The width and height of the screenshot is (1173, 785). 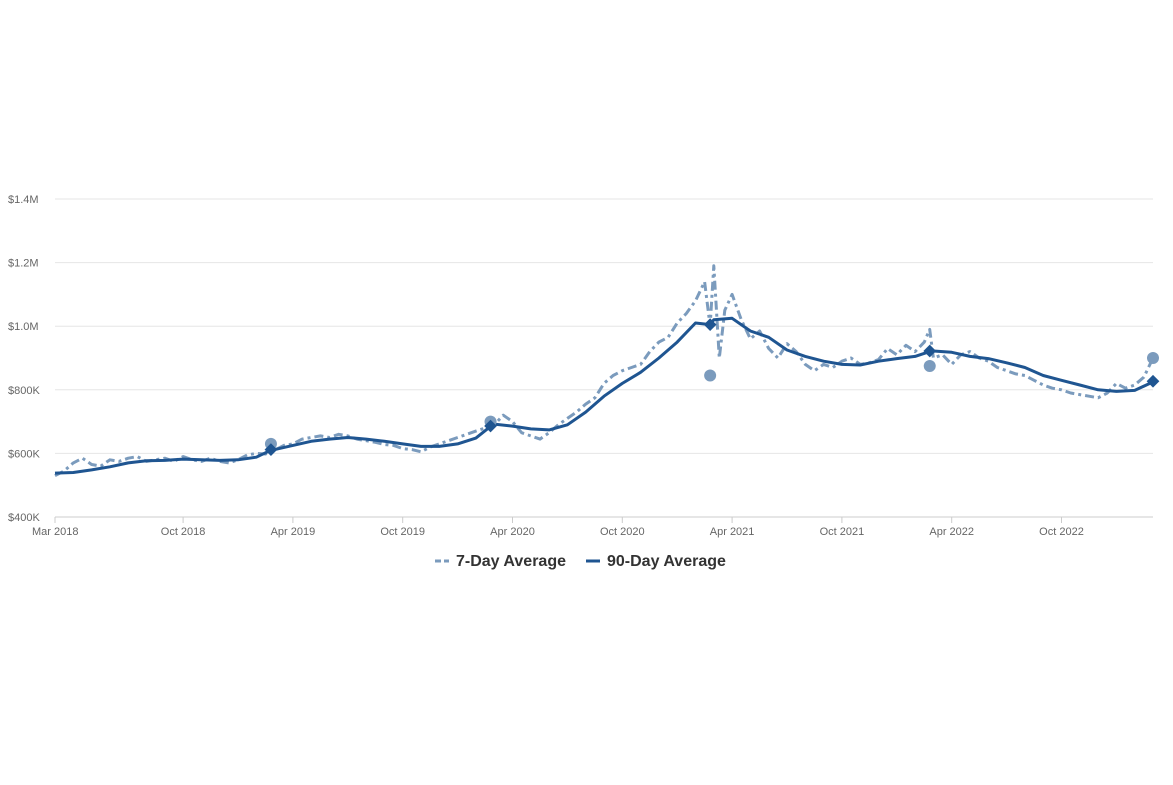 I want to click on x-tick-label: Oct 2020, so click(x=622, y=532).